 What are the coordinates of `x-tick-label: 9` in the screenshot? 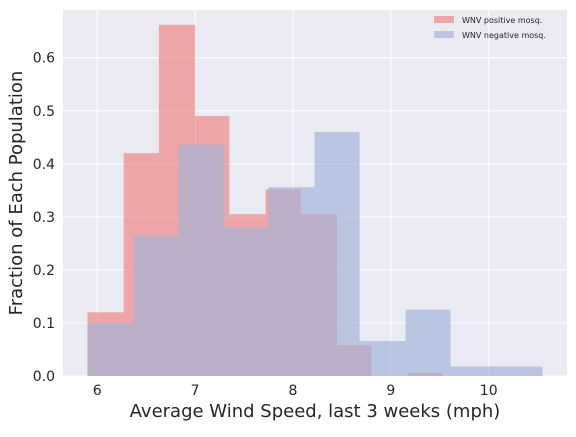 It's located at (390, 391).